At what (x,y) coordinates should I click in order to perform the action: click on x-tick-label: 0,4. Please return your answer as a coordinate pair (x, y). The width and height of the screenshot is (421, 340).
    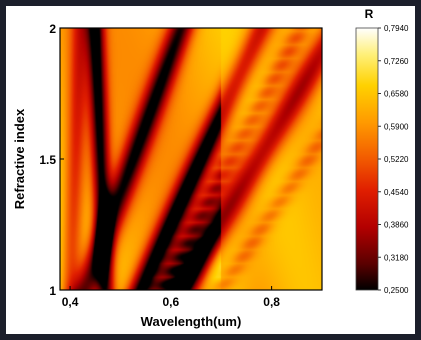
    Looking at the image, I should click on (70, 302).